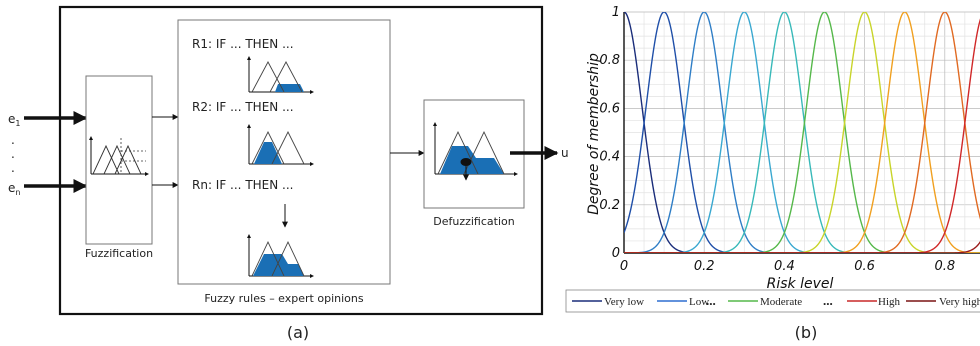 This screenshot has height=346, width=980. I want to click on rule-n-membership-icon, so click(280, 256).